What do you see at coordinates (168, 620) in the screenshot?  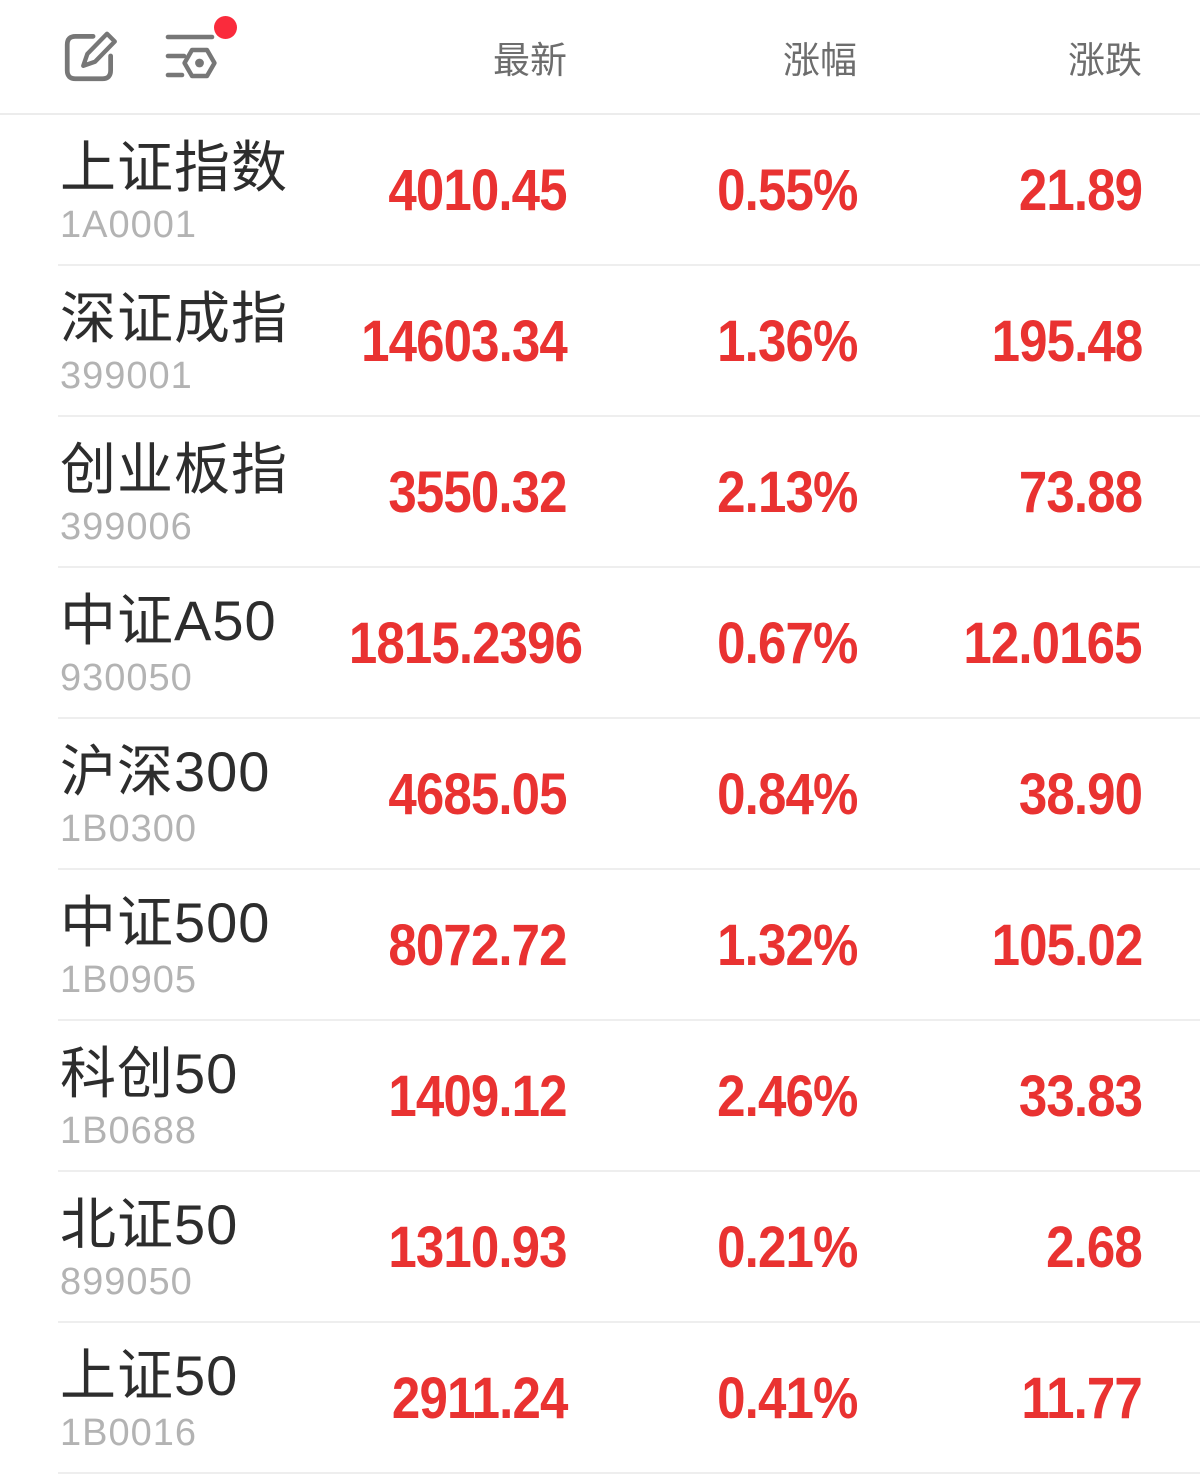 I see `index-name: 中证A50` at bounding box center [168, 620].